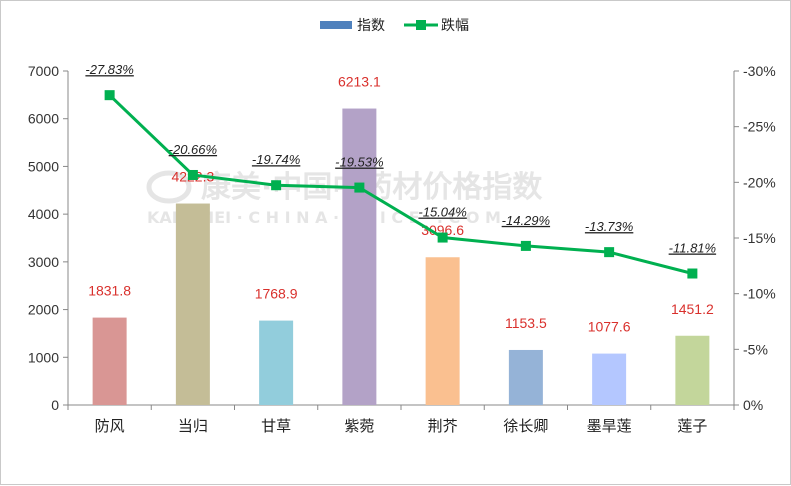  I want to click on left-tick-label: 3000, so click(43, 262).